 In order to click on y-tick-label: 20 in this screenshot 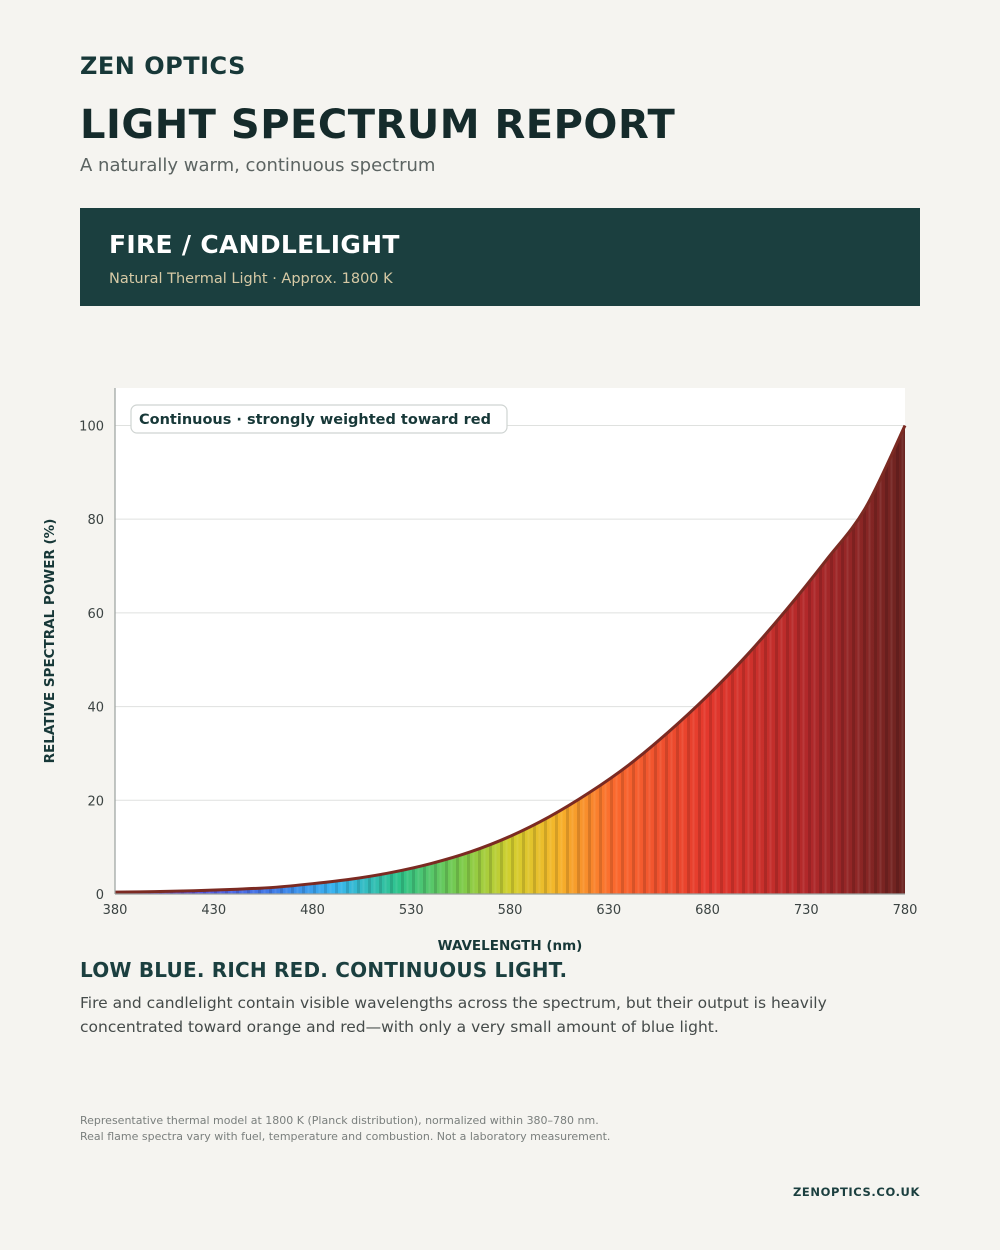, I will do `click(95, 801)`.